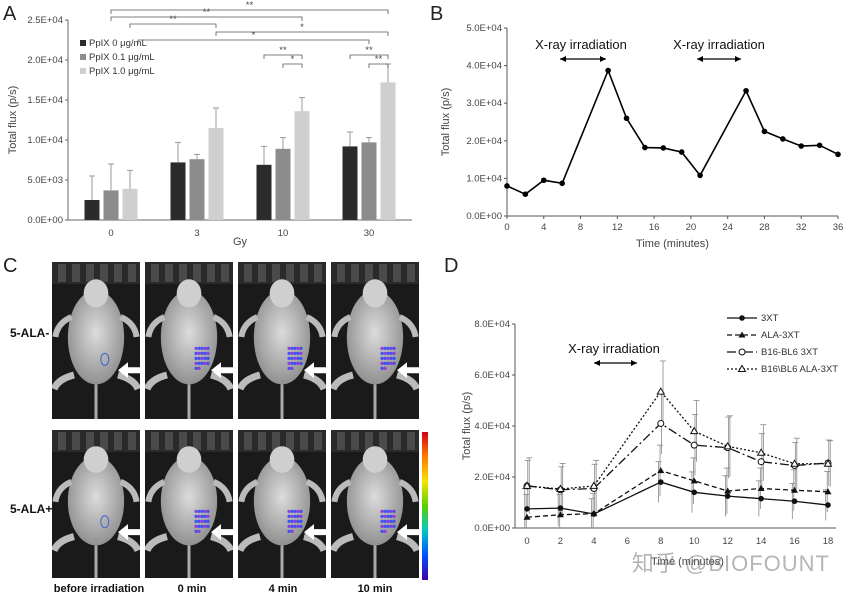 The height and width of the screenshot is (598, 850). I want to click on row-label-ala-minus: 5-ALA-, so click(30, 333).